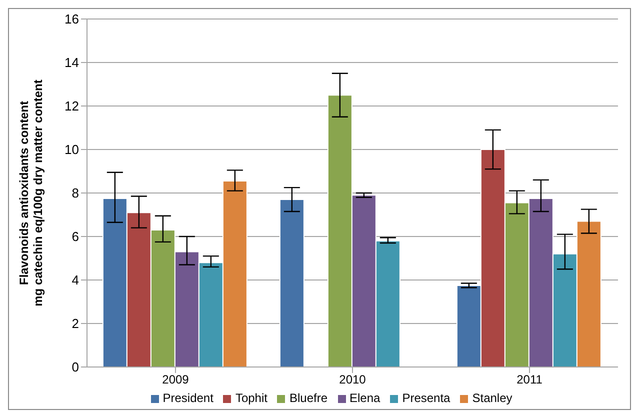 This screenshot has height=418, width=639. I want to click on y-tick-label: 0, so click(75, 367).